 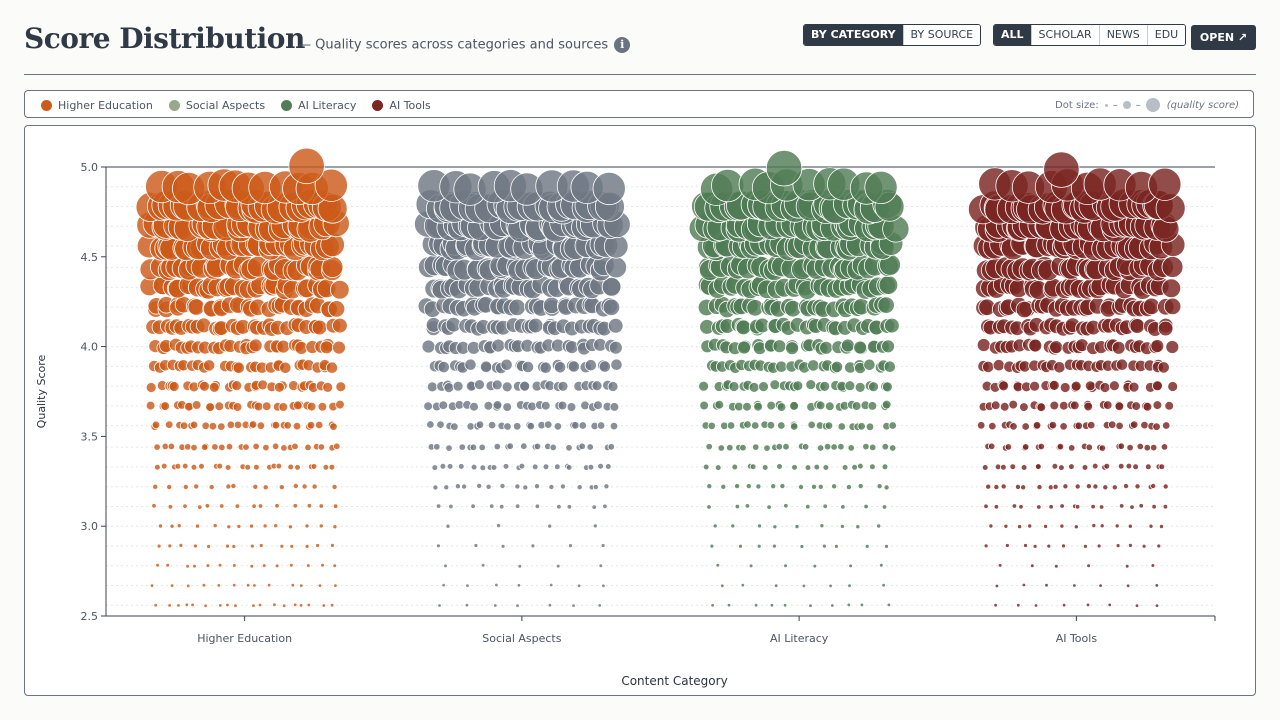 I want to click on filter-all-button: ALL, so click(x=1012, y=35).